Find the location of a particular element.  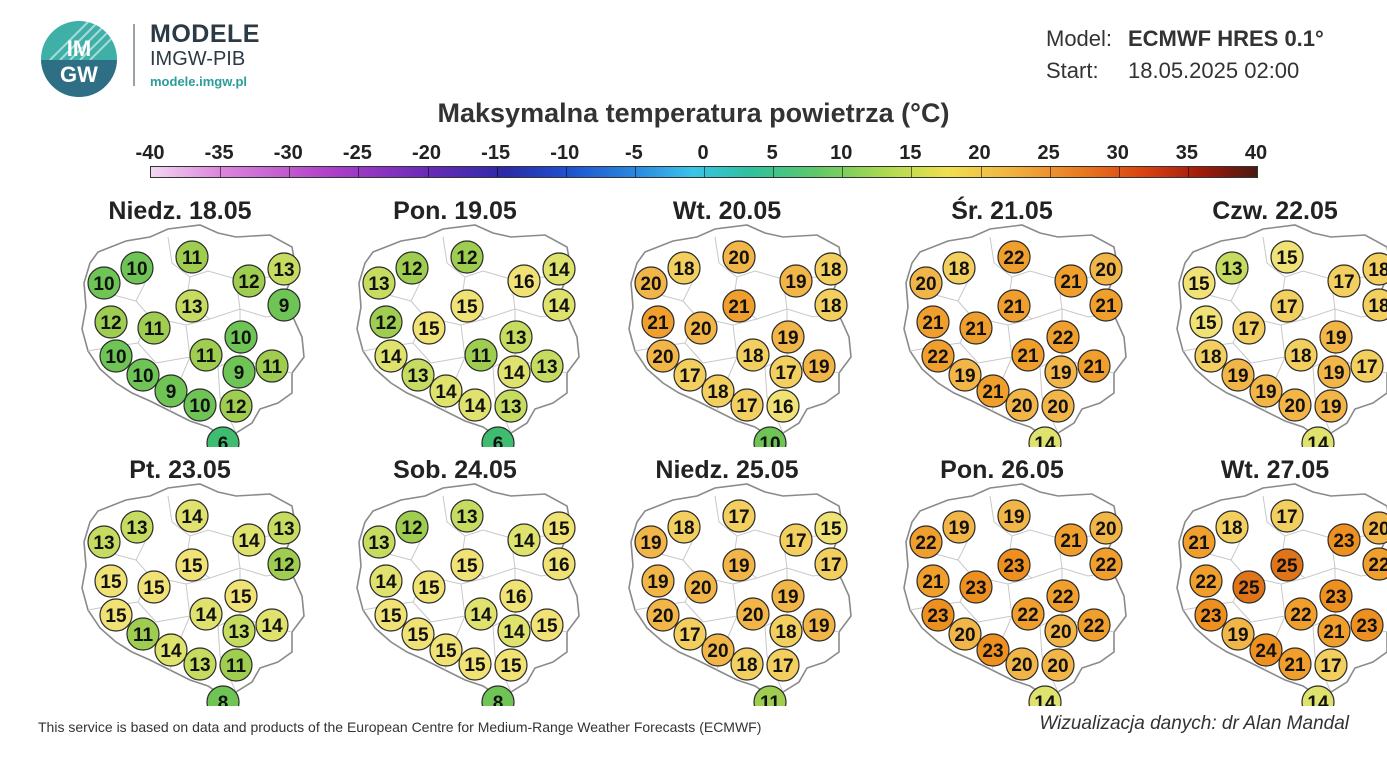

panel-date-title: Niedz. 18.05 is located at coordinates (180, 211).